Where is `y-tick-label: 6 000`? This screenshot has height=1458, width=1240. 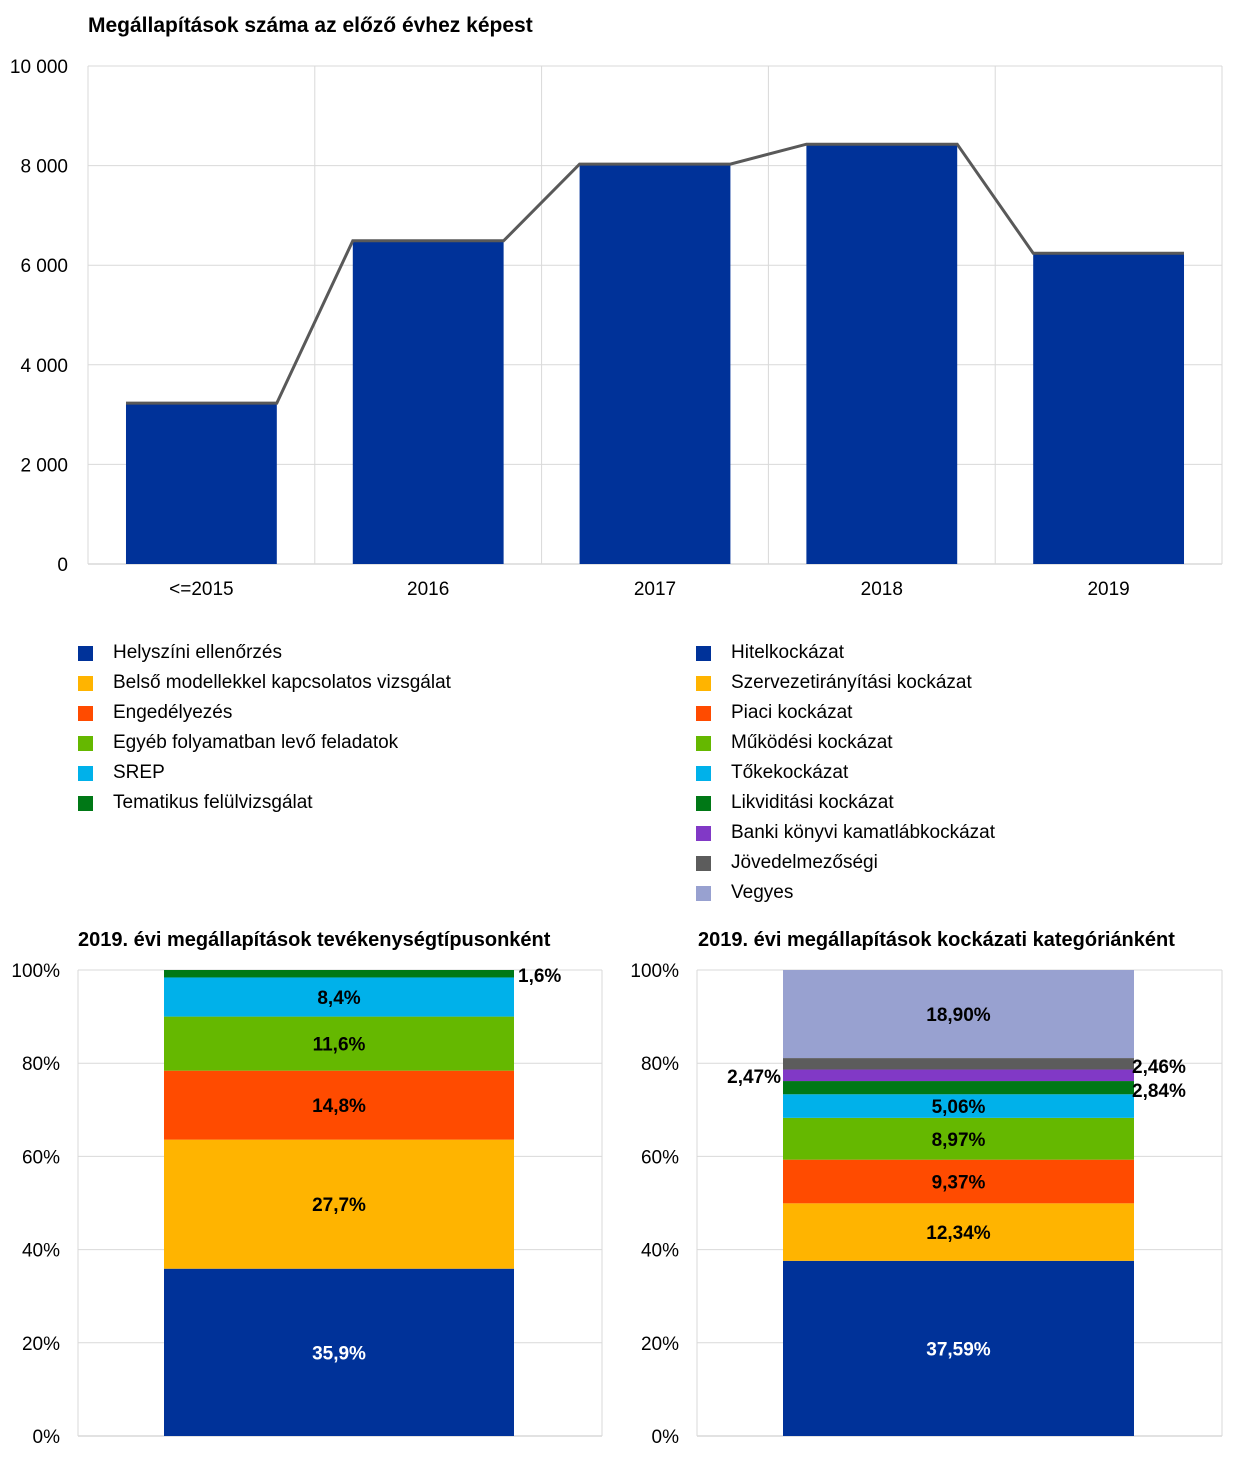 y-tick-label: 6 000 is located at coordinates (44, 266).